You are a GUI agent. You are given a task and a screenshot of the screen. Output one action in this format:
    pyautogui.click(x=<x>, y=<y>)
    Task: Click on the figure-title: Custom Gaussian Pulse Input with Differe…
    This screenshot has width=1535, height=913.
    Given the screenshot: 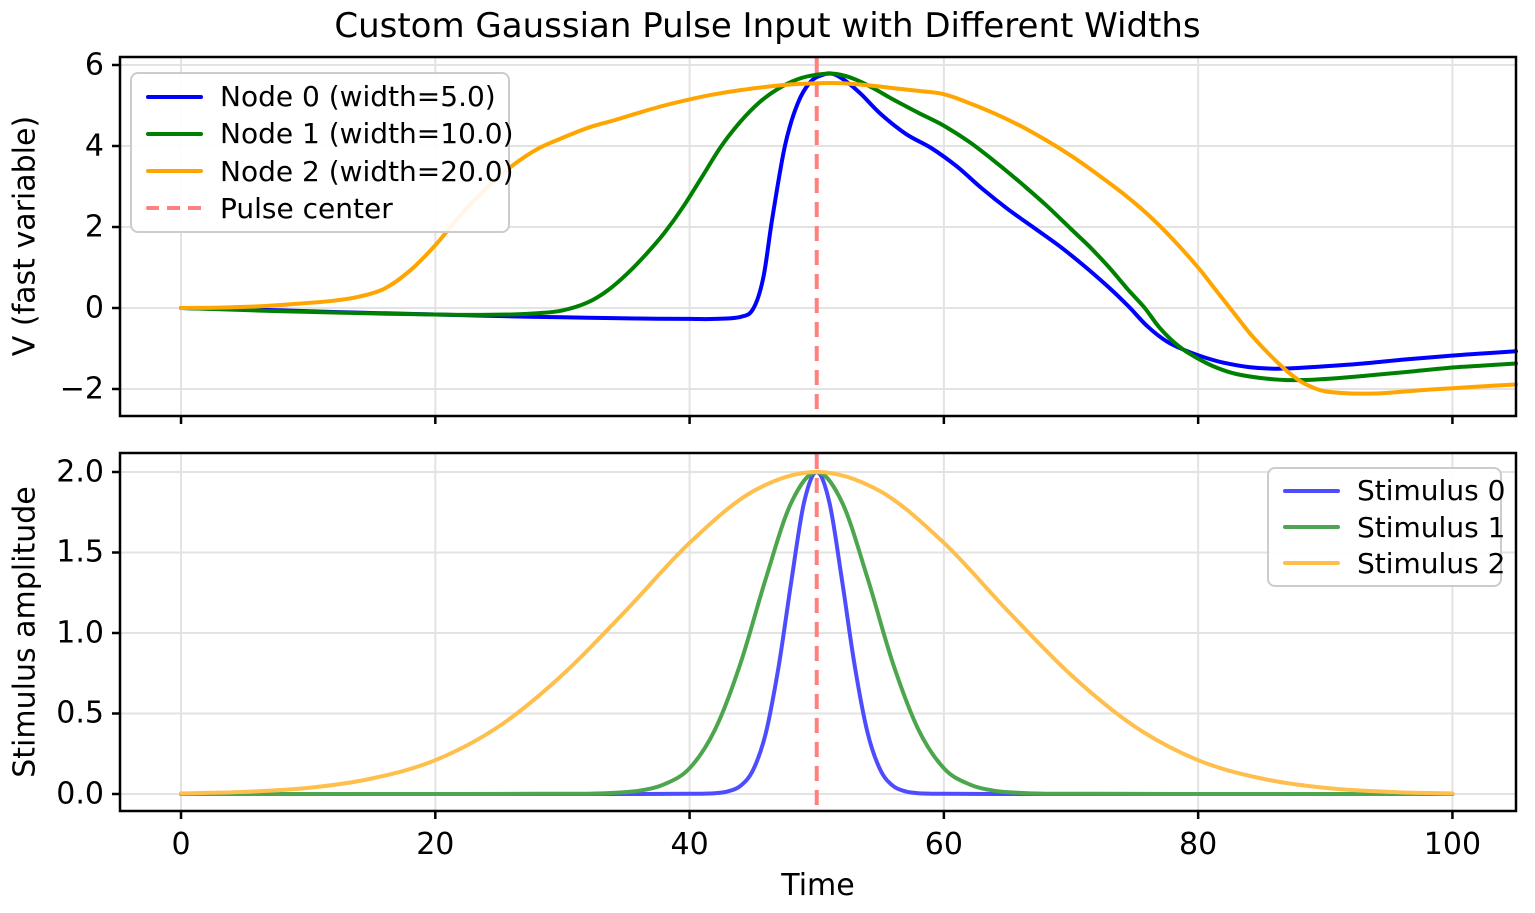 What is the action you would take?
    pyautogui.click(x=767, y=26)
    